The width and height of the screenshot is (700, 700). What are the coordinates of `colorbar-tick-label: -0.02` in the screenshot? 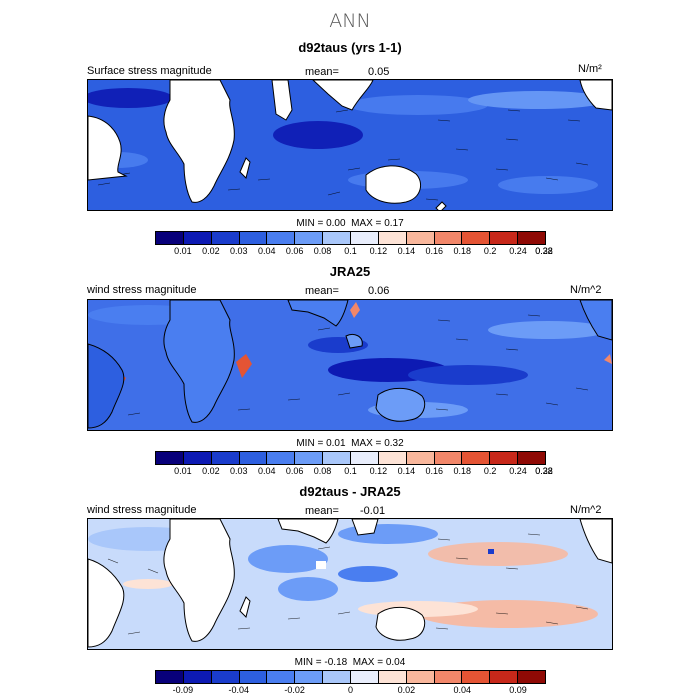 It's located at (294, 690).